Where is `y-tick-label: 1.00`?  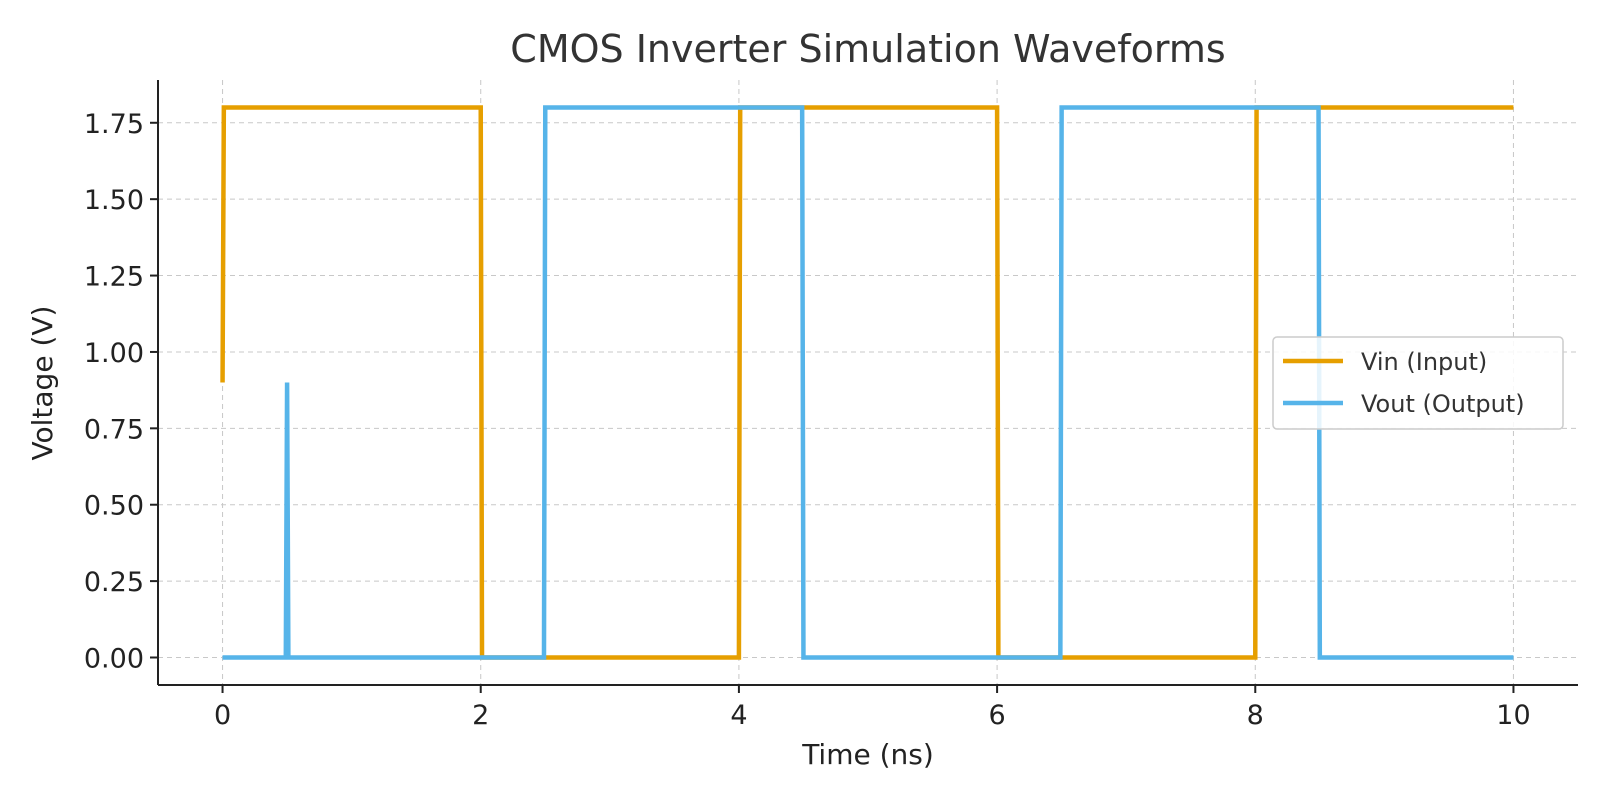 y-tick-label: 1.00 is located at coordinates (114, 353).